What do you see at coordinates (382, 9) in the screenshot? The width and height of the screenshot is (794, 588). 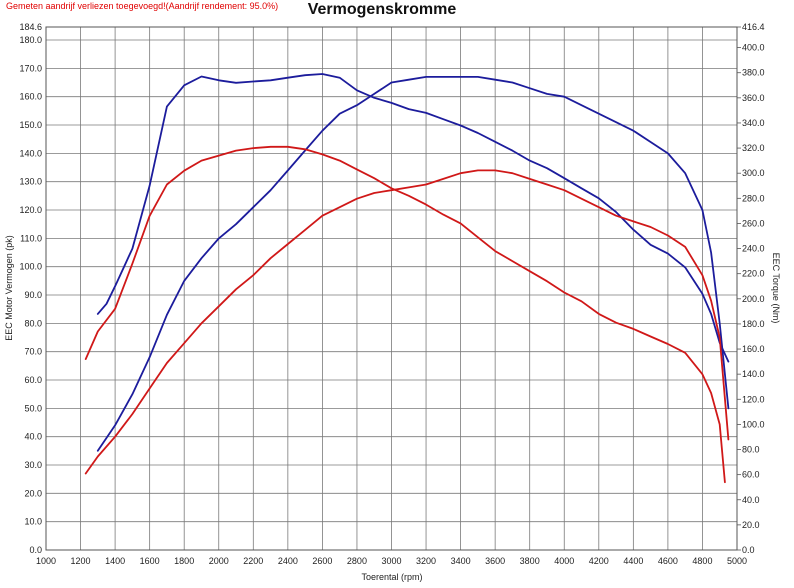 I see `chart-title: Vermogenskromme` at bounding box center [382, 9].